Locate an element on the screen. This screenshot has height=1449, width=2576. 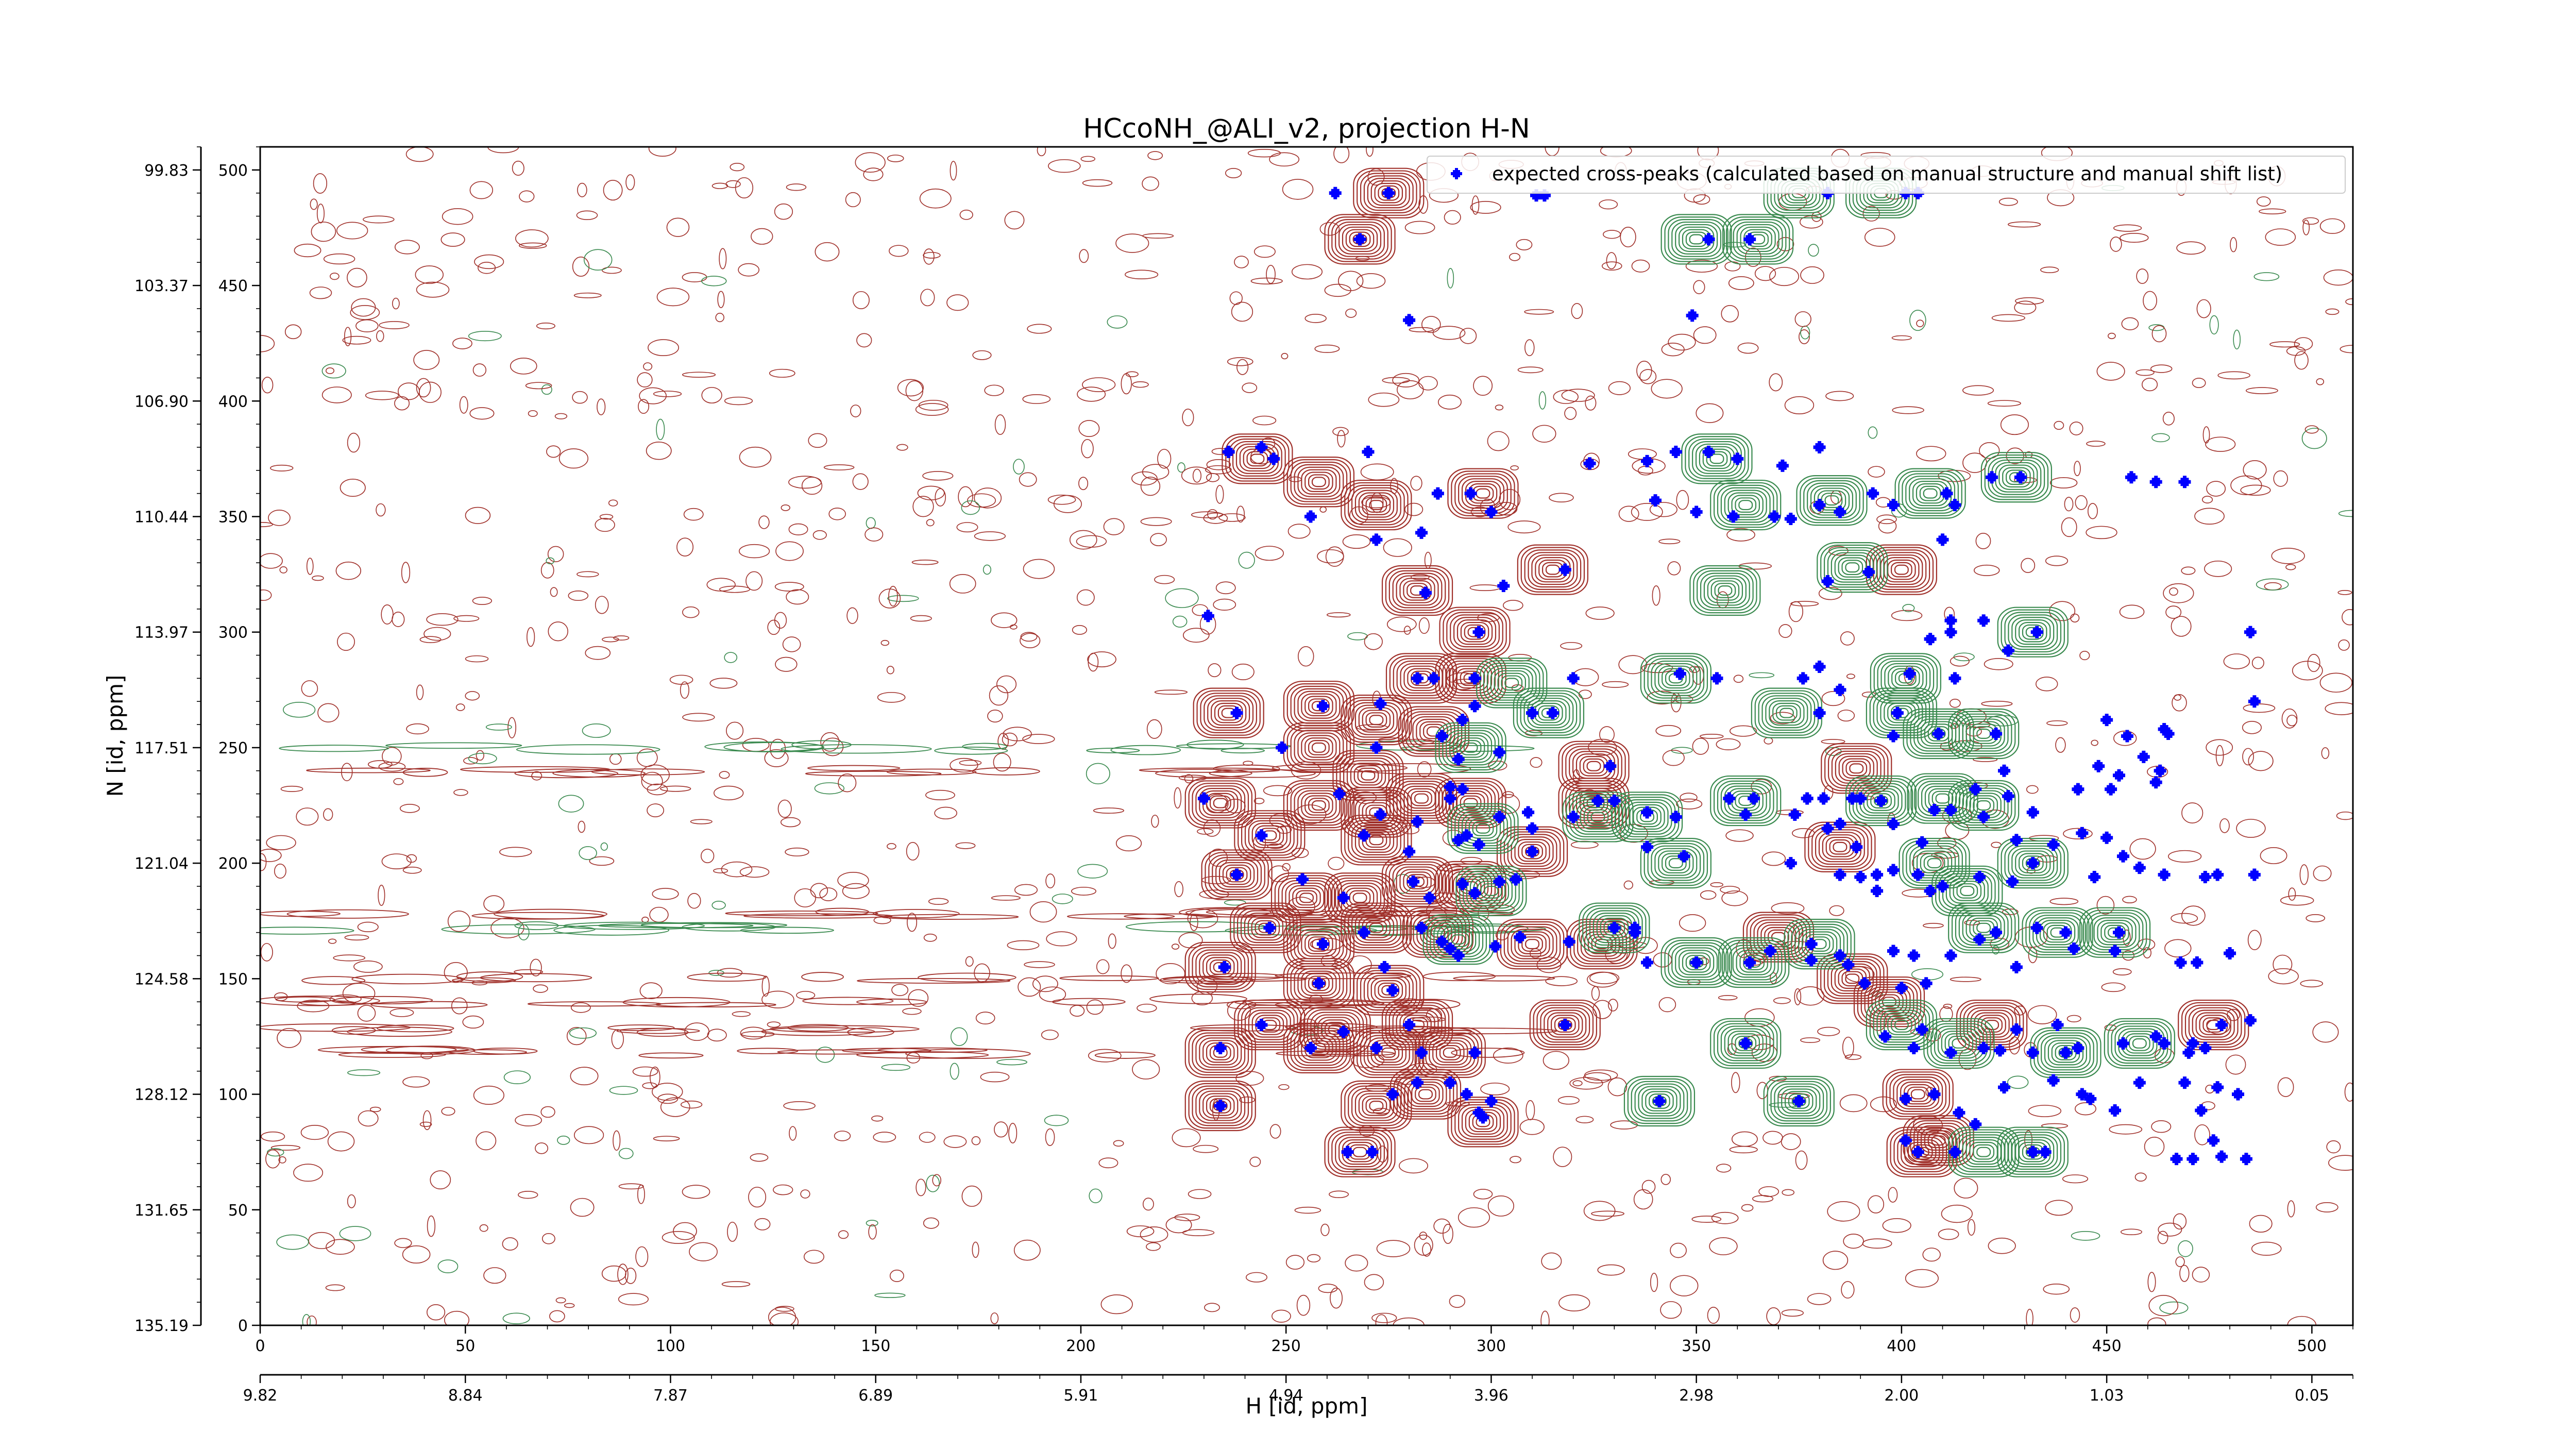
y-ppm-tick-label: 99.83 is located at coordinates (167, 171).